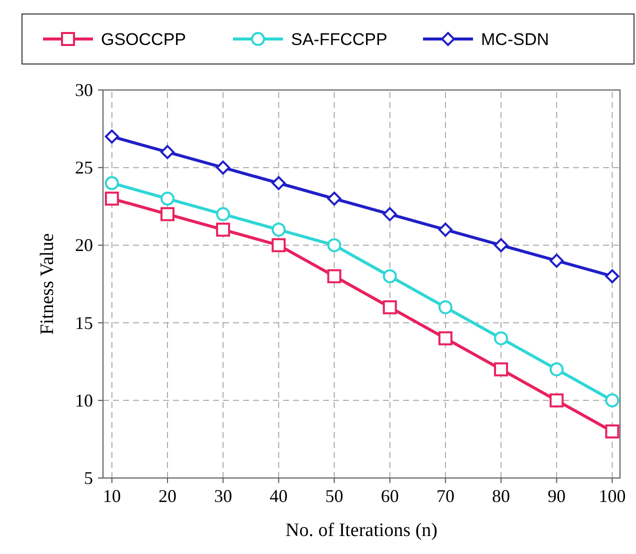  What do you see at coordinates (47, 284) in the screenshot?
I see `y-axis-title: Fitness Value` at bounding box center [47, 284].